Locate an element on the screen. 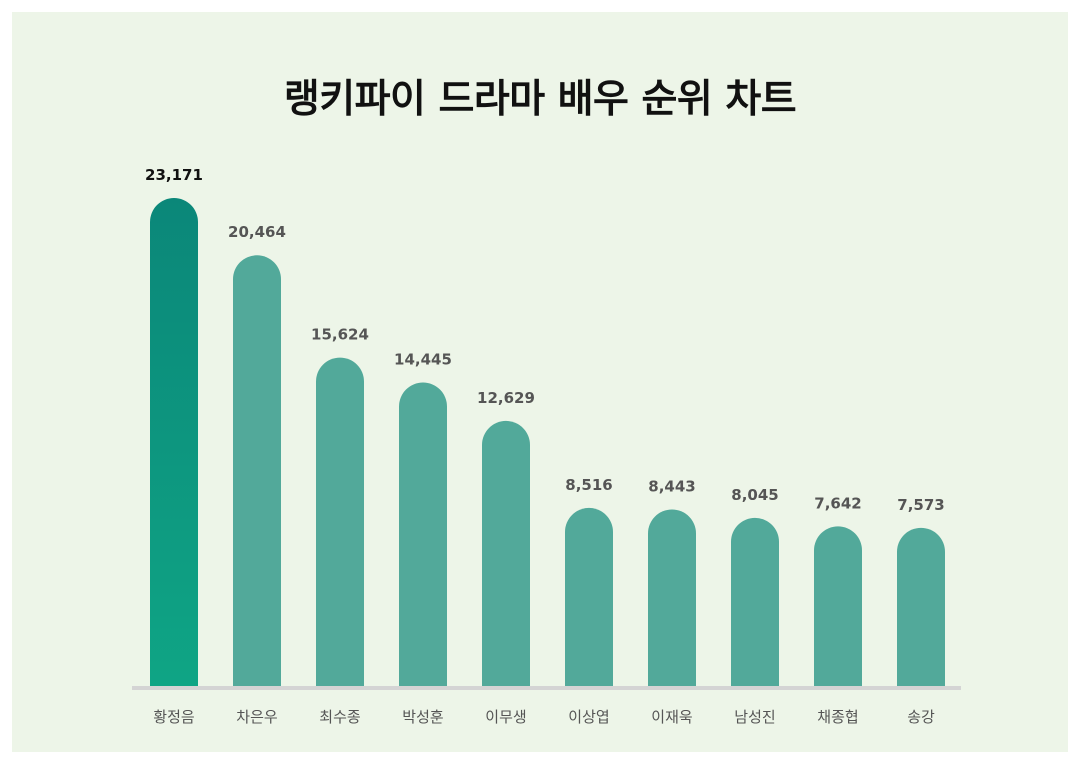  value-label-2: 20,464 is located at coordinates (257, 232).